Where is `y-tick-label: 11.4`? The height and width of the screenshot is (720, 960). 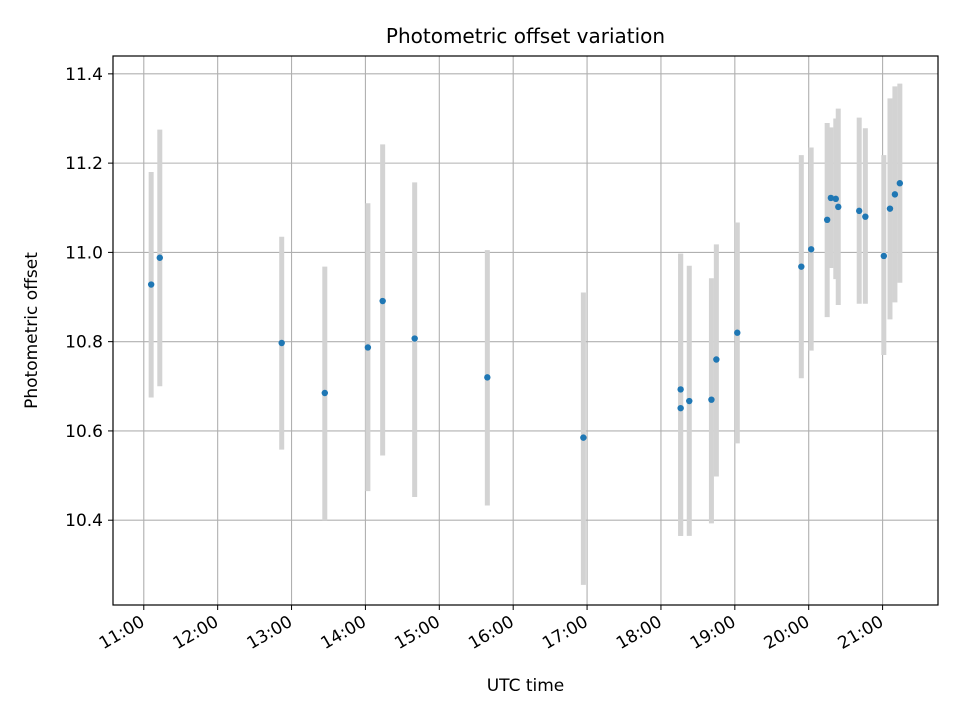
y-tick-label: 11.4 is located at coordinates (84, 75).